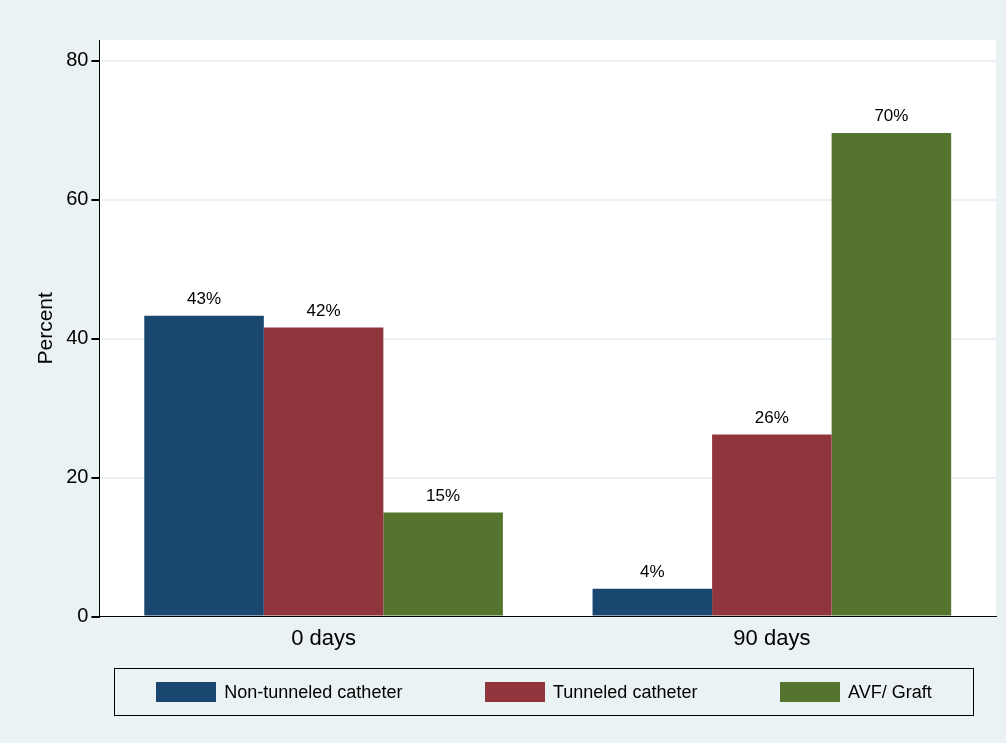 The height and width of the screenshot is (743, 1006). I want to click on legend-label: Non-tunneled catheter, so click(313, 692).